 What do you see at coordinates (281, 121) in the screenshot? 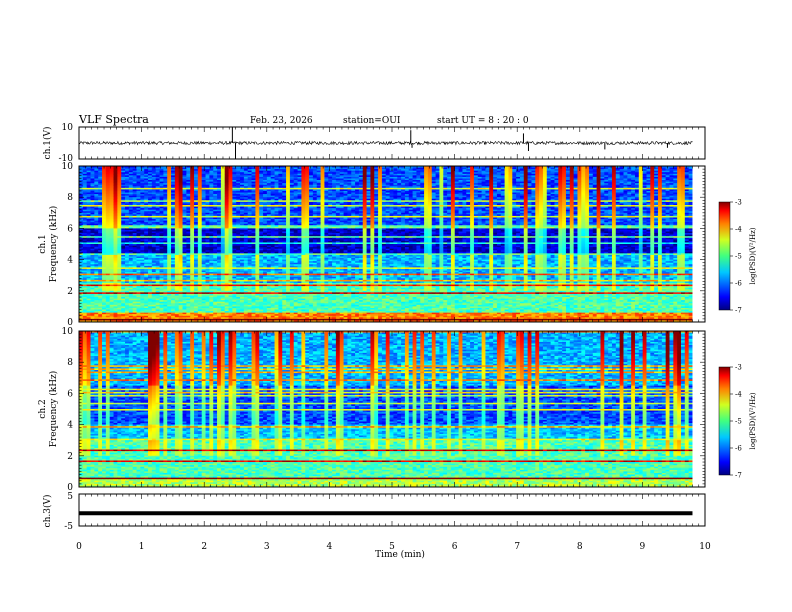
I see `date-label: Feb. 23, 2026` at bounding box center [281, 121].